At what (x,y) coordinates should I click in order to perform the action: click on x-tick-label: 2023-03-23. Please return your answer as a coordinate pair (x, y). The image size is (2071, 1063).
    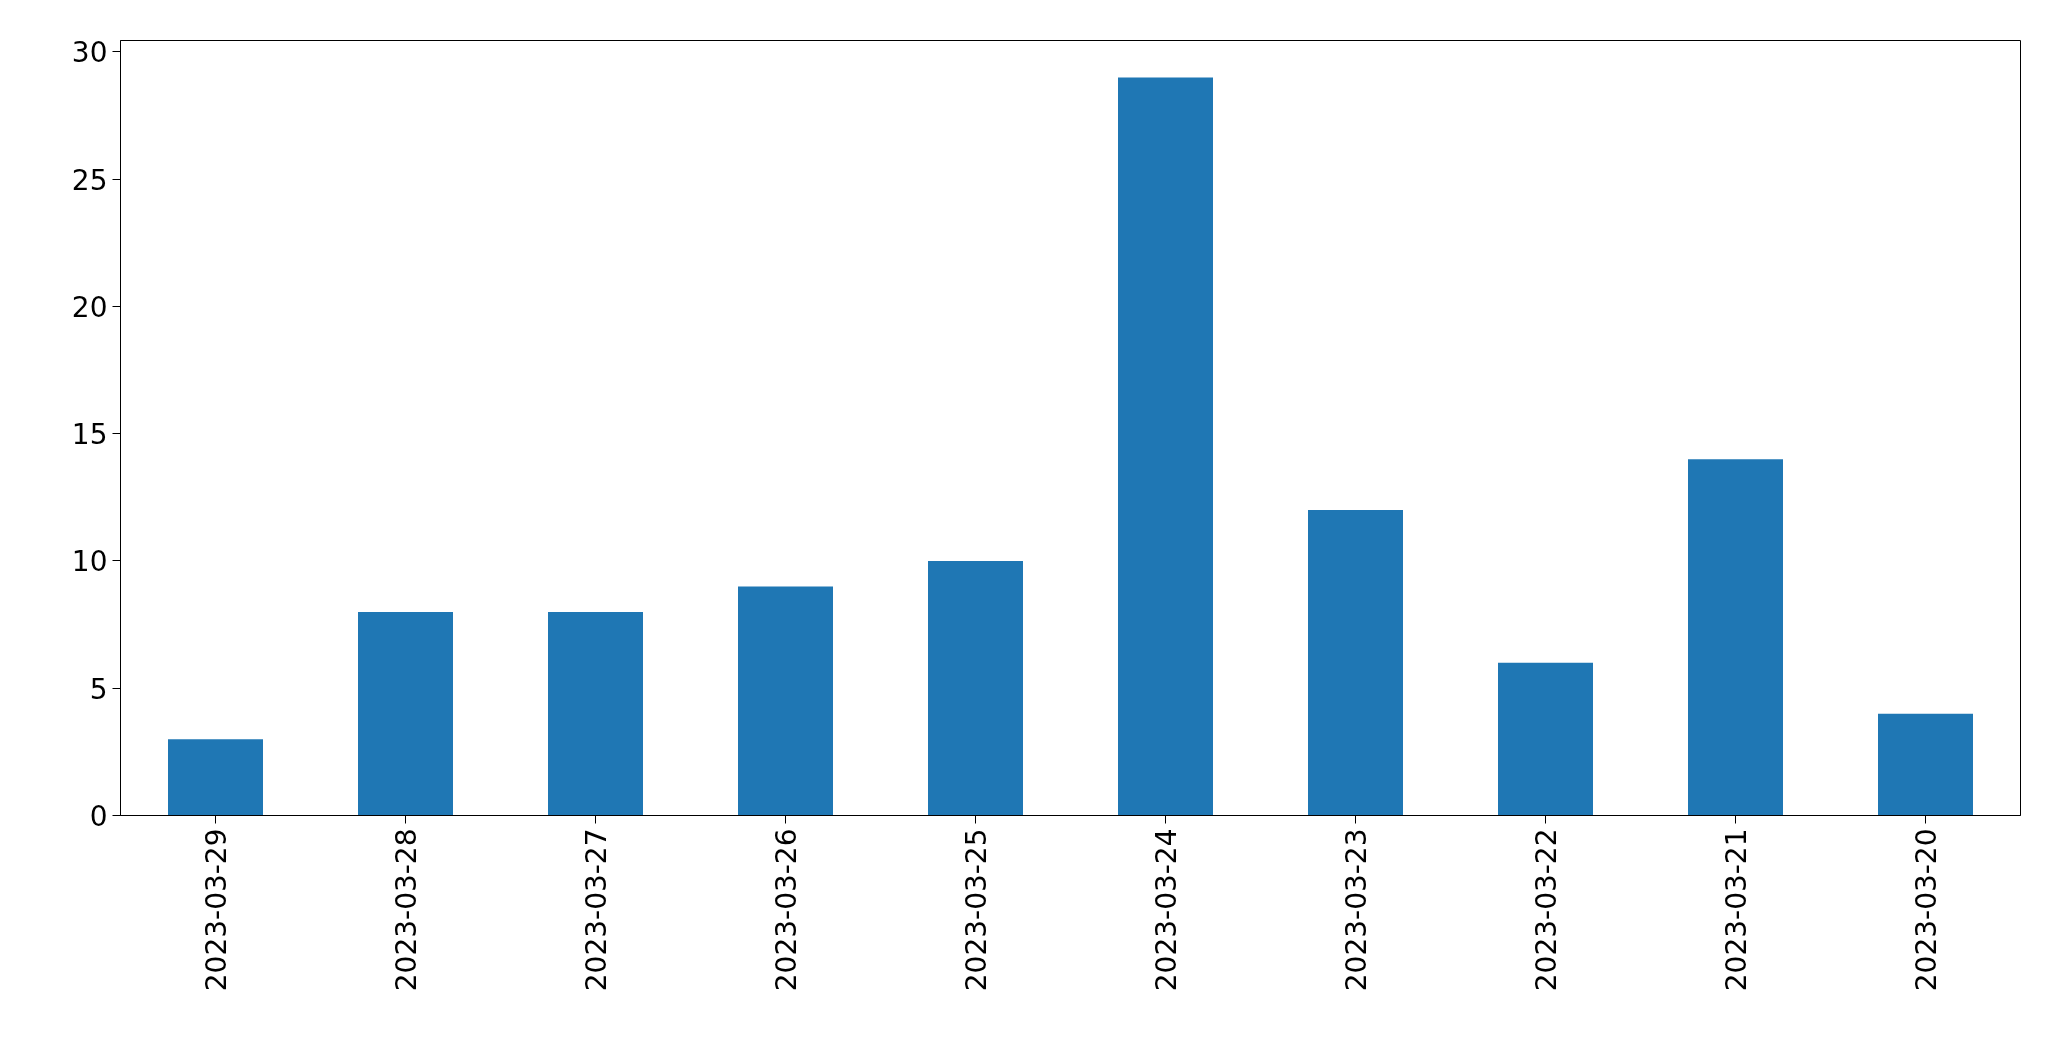
    Looking at the image, I should click on (1356, 910).